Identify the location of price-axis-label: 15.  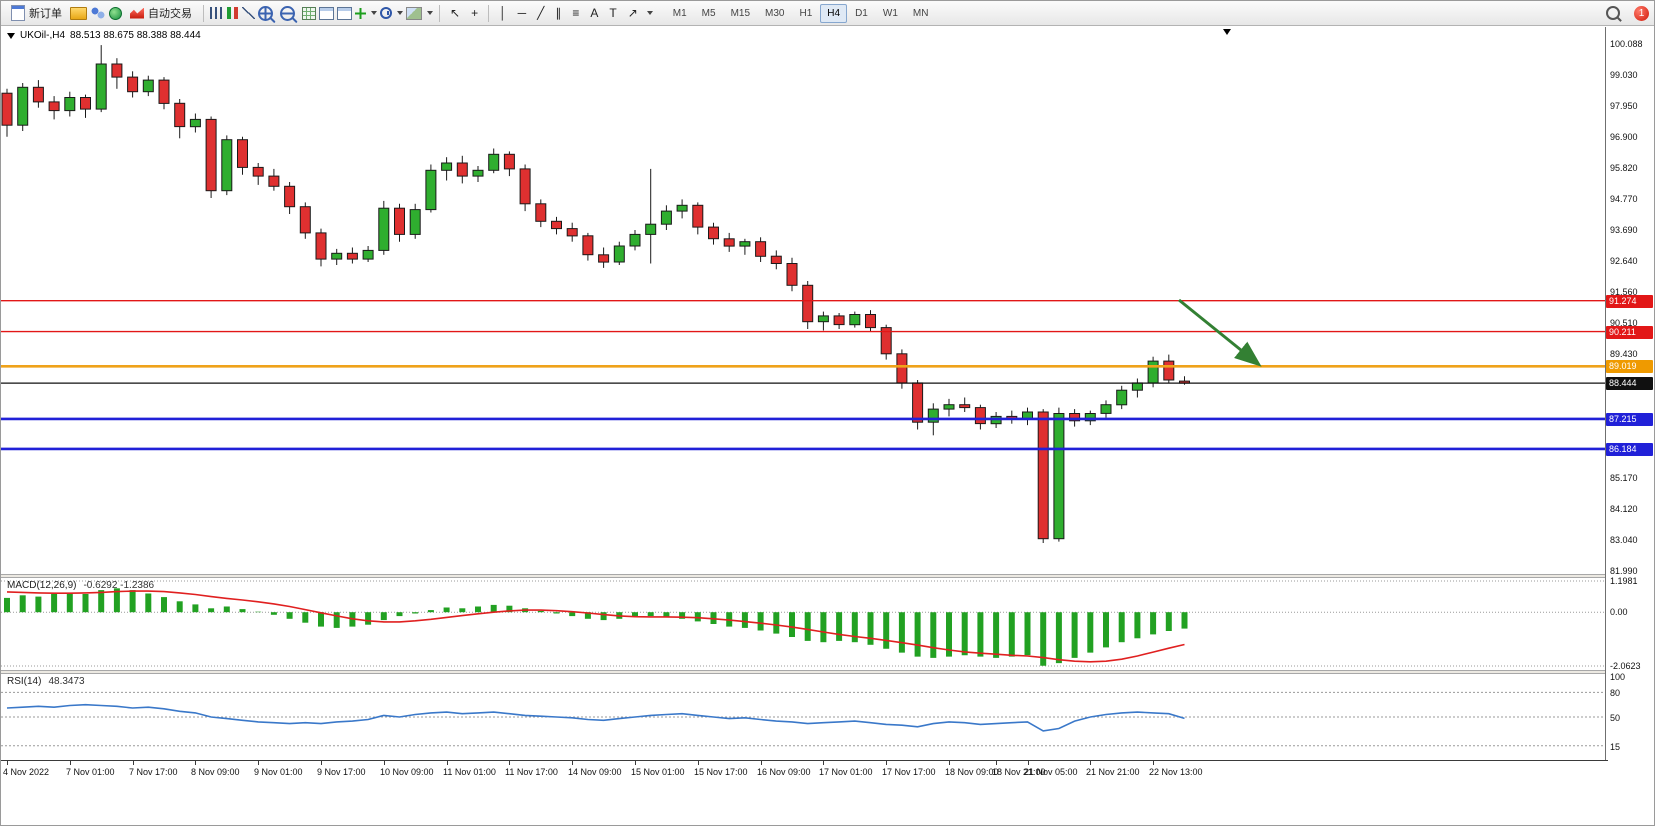
(1615, 747).